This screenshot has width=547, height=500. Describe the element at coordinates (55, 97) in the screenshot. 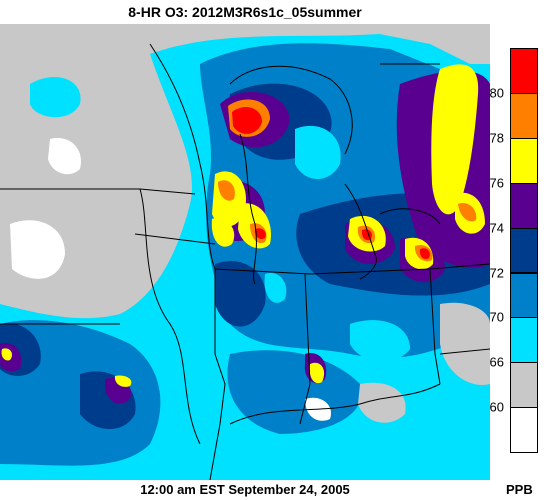

I see `zone-low-nw` at that location.